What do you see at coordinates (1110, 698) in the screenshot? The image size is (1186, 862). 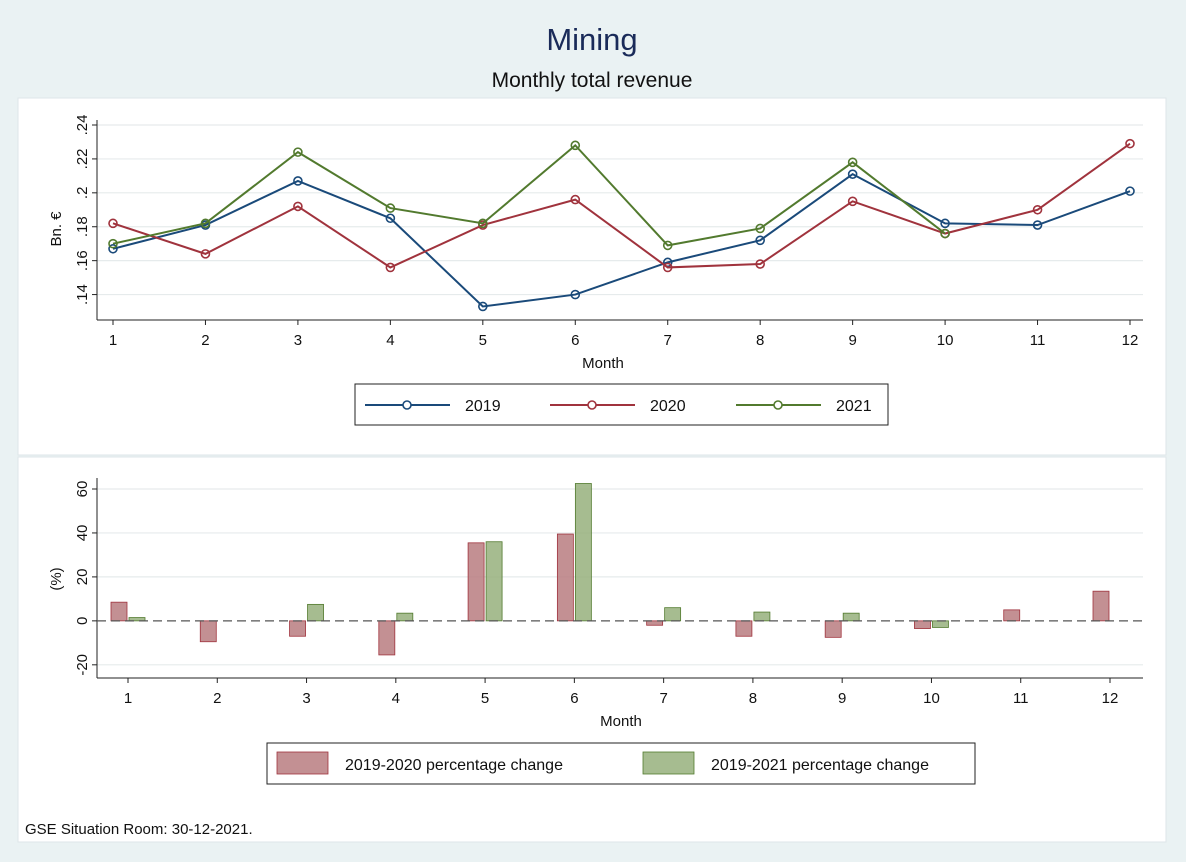 I see `bar-x-tick-label: 12` at bounding box center [1110, 698].